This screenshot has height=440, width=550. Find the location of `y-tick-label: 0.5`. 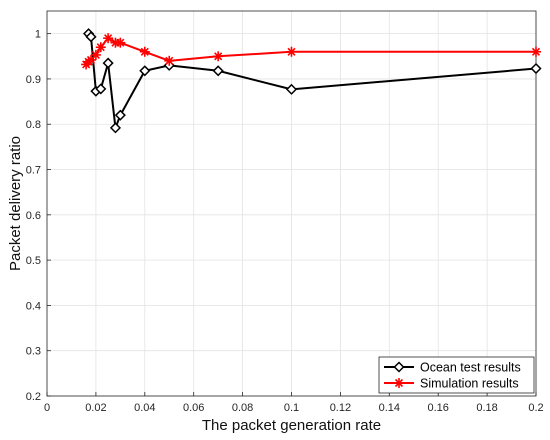

y-tick-label: 0.5 is located at coordinates (33, 261).